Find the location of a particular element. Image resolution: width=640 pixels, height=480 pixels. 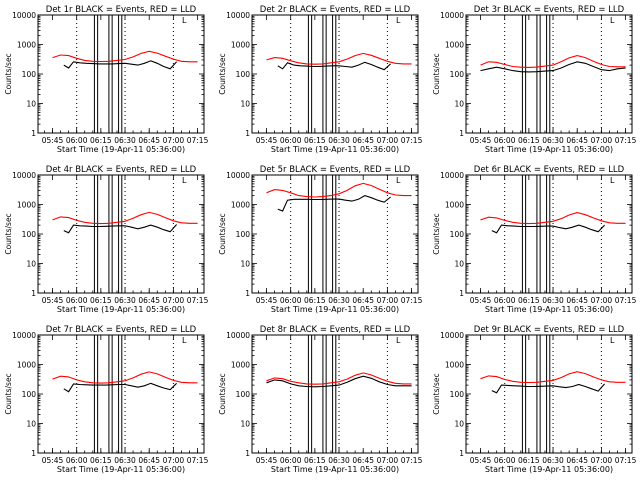

panel-title: Det 4r BLACK = Events, RED = LLD is located at coordinates (121, 170).